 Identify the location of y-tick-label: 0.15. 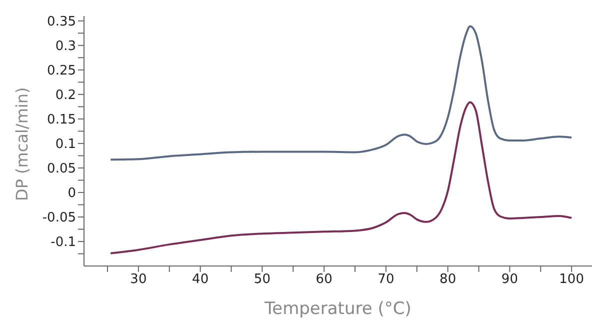
(61, 120).